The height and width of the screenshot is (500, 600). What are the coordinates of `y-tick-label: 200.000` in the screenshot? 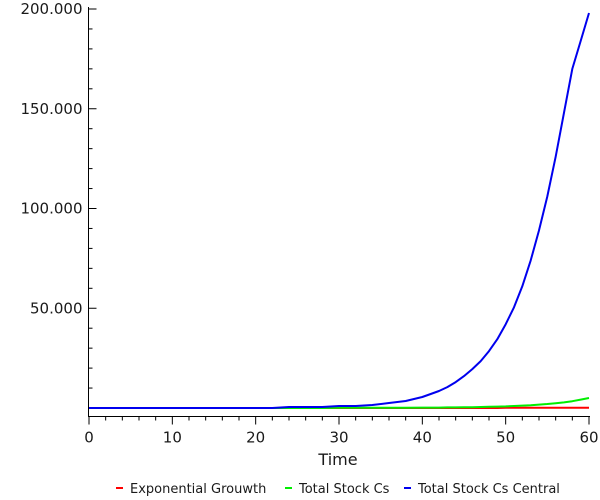 It's located at (51, 9).